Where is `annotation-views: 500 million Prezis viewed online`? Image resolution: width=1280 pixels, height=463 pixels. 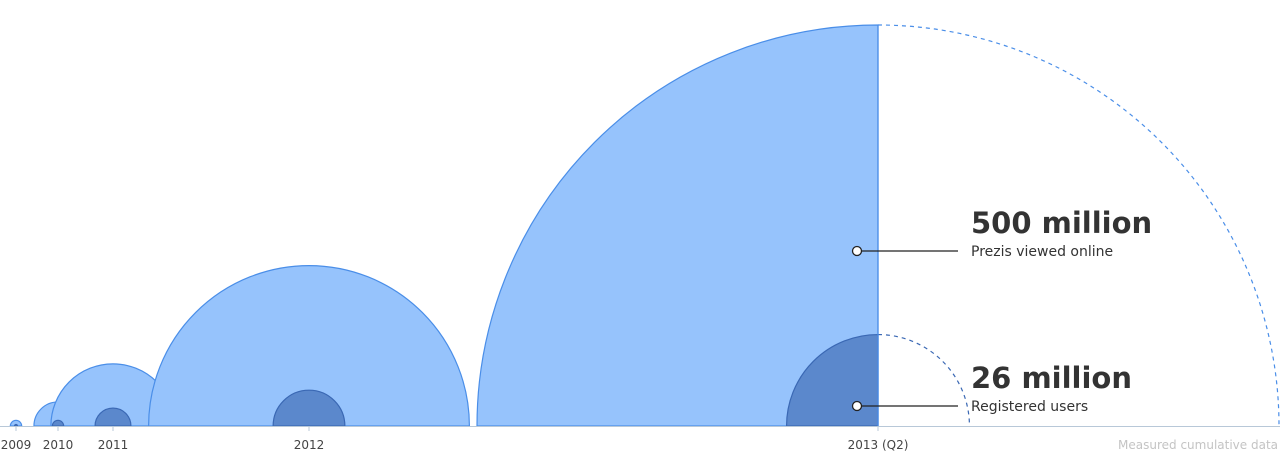 annotation-views: 500 million Prezis viewed online is located at coordinates (1001, 233).